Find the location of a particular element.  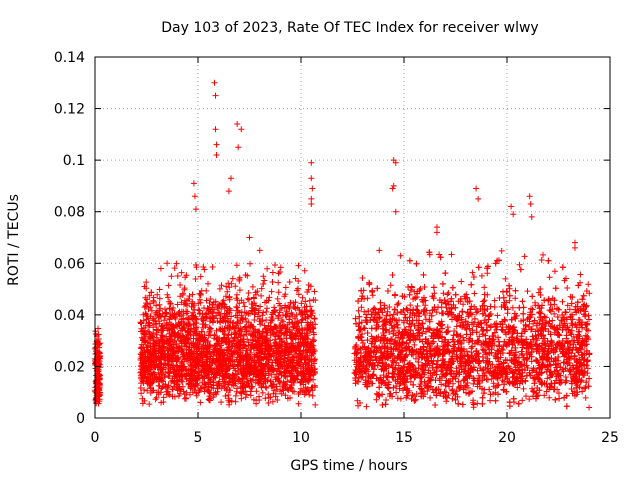

y-tick-label: 0.14 is located at coordinates (69, 58).